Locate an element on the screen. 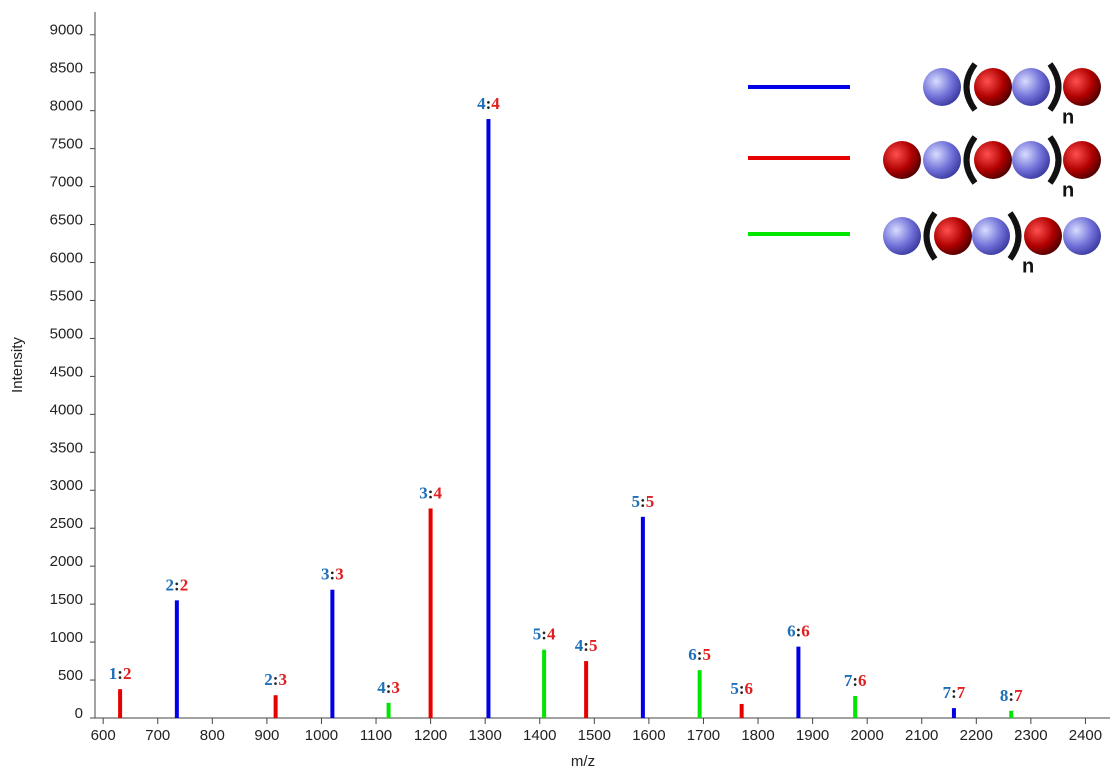  peak-label: 2:2 is located at coordinates (177, 584).